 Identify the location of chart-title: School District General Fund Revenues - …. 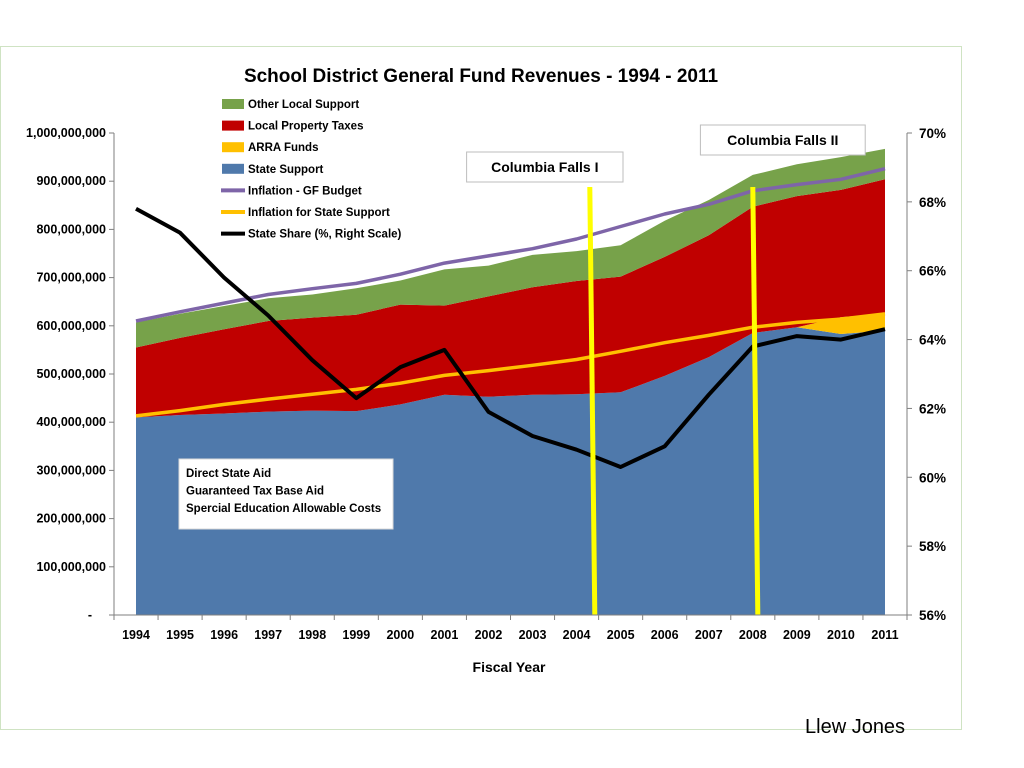
(481, 76).